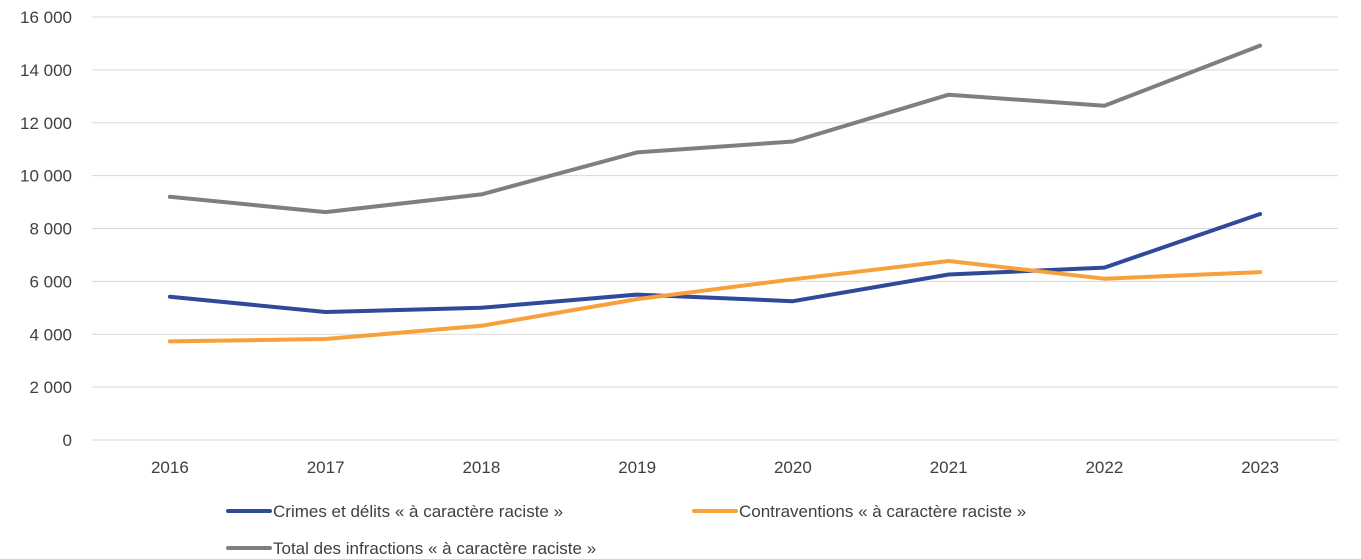  Describe the element at coordinates (46, 70) in the screenshot. I see `y-tick-label: 14 000` at that location.